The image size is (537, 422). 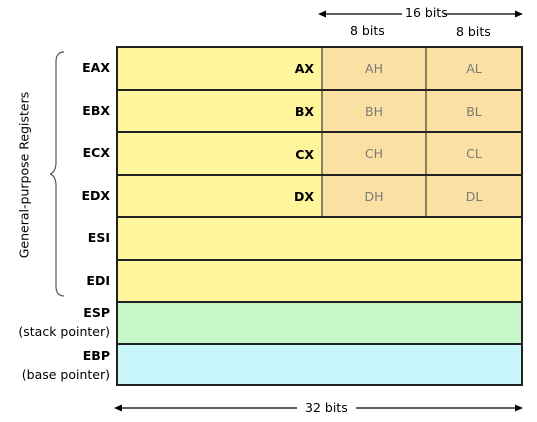 I want to click on sub16-label-dx: DX, so click(x=303, y=196).